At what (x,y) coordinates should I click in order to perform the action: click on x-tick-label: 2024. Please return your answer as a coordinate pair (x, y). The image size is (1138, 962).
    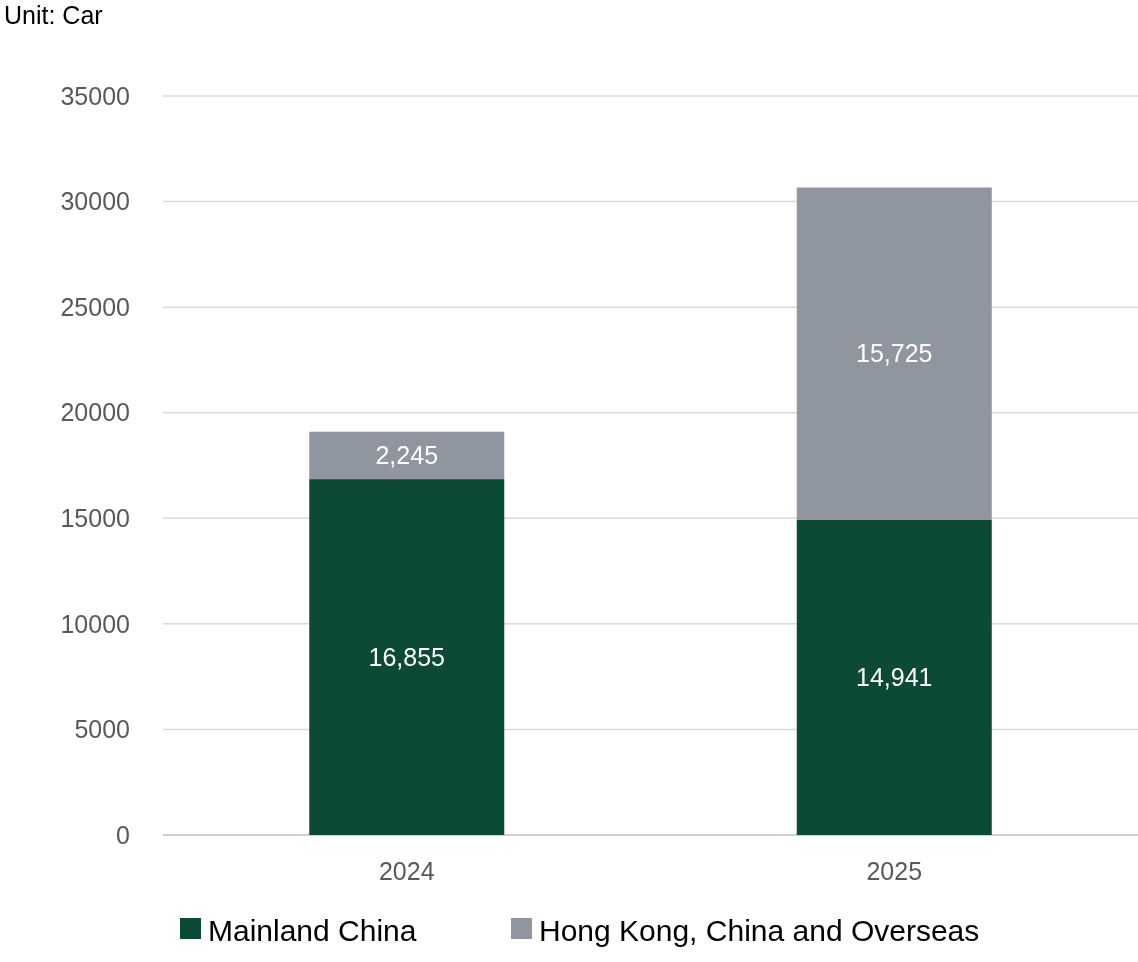
    Looking at the image, I should click on (406, 871).